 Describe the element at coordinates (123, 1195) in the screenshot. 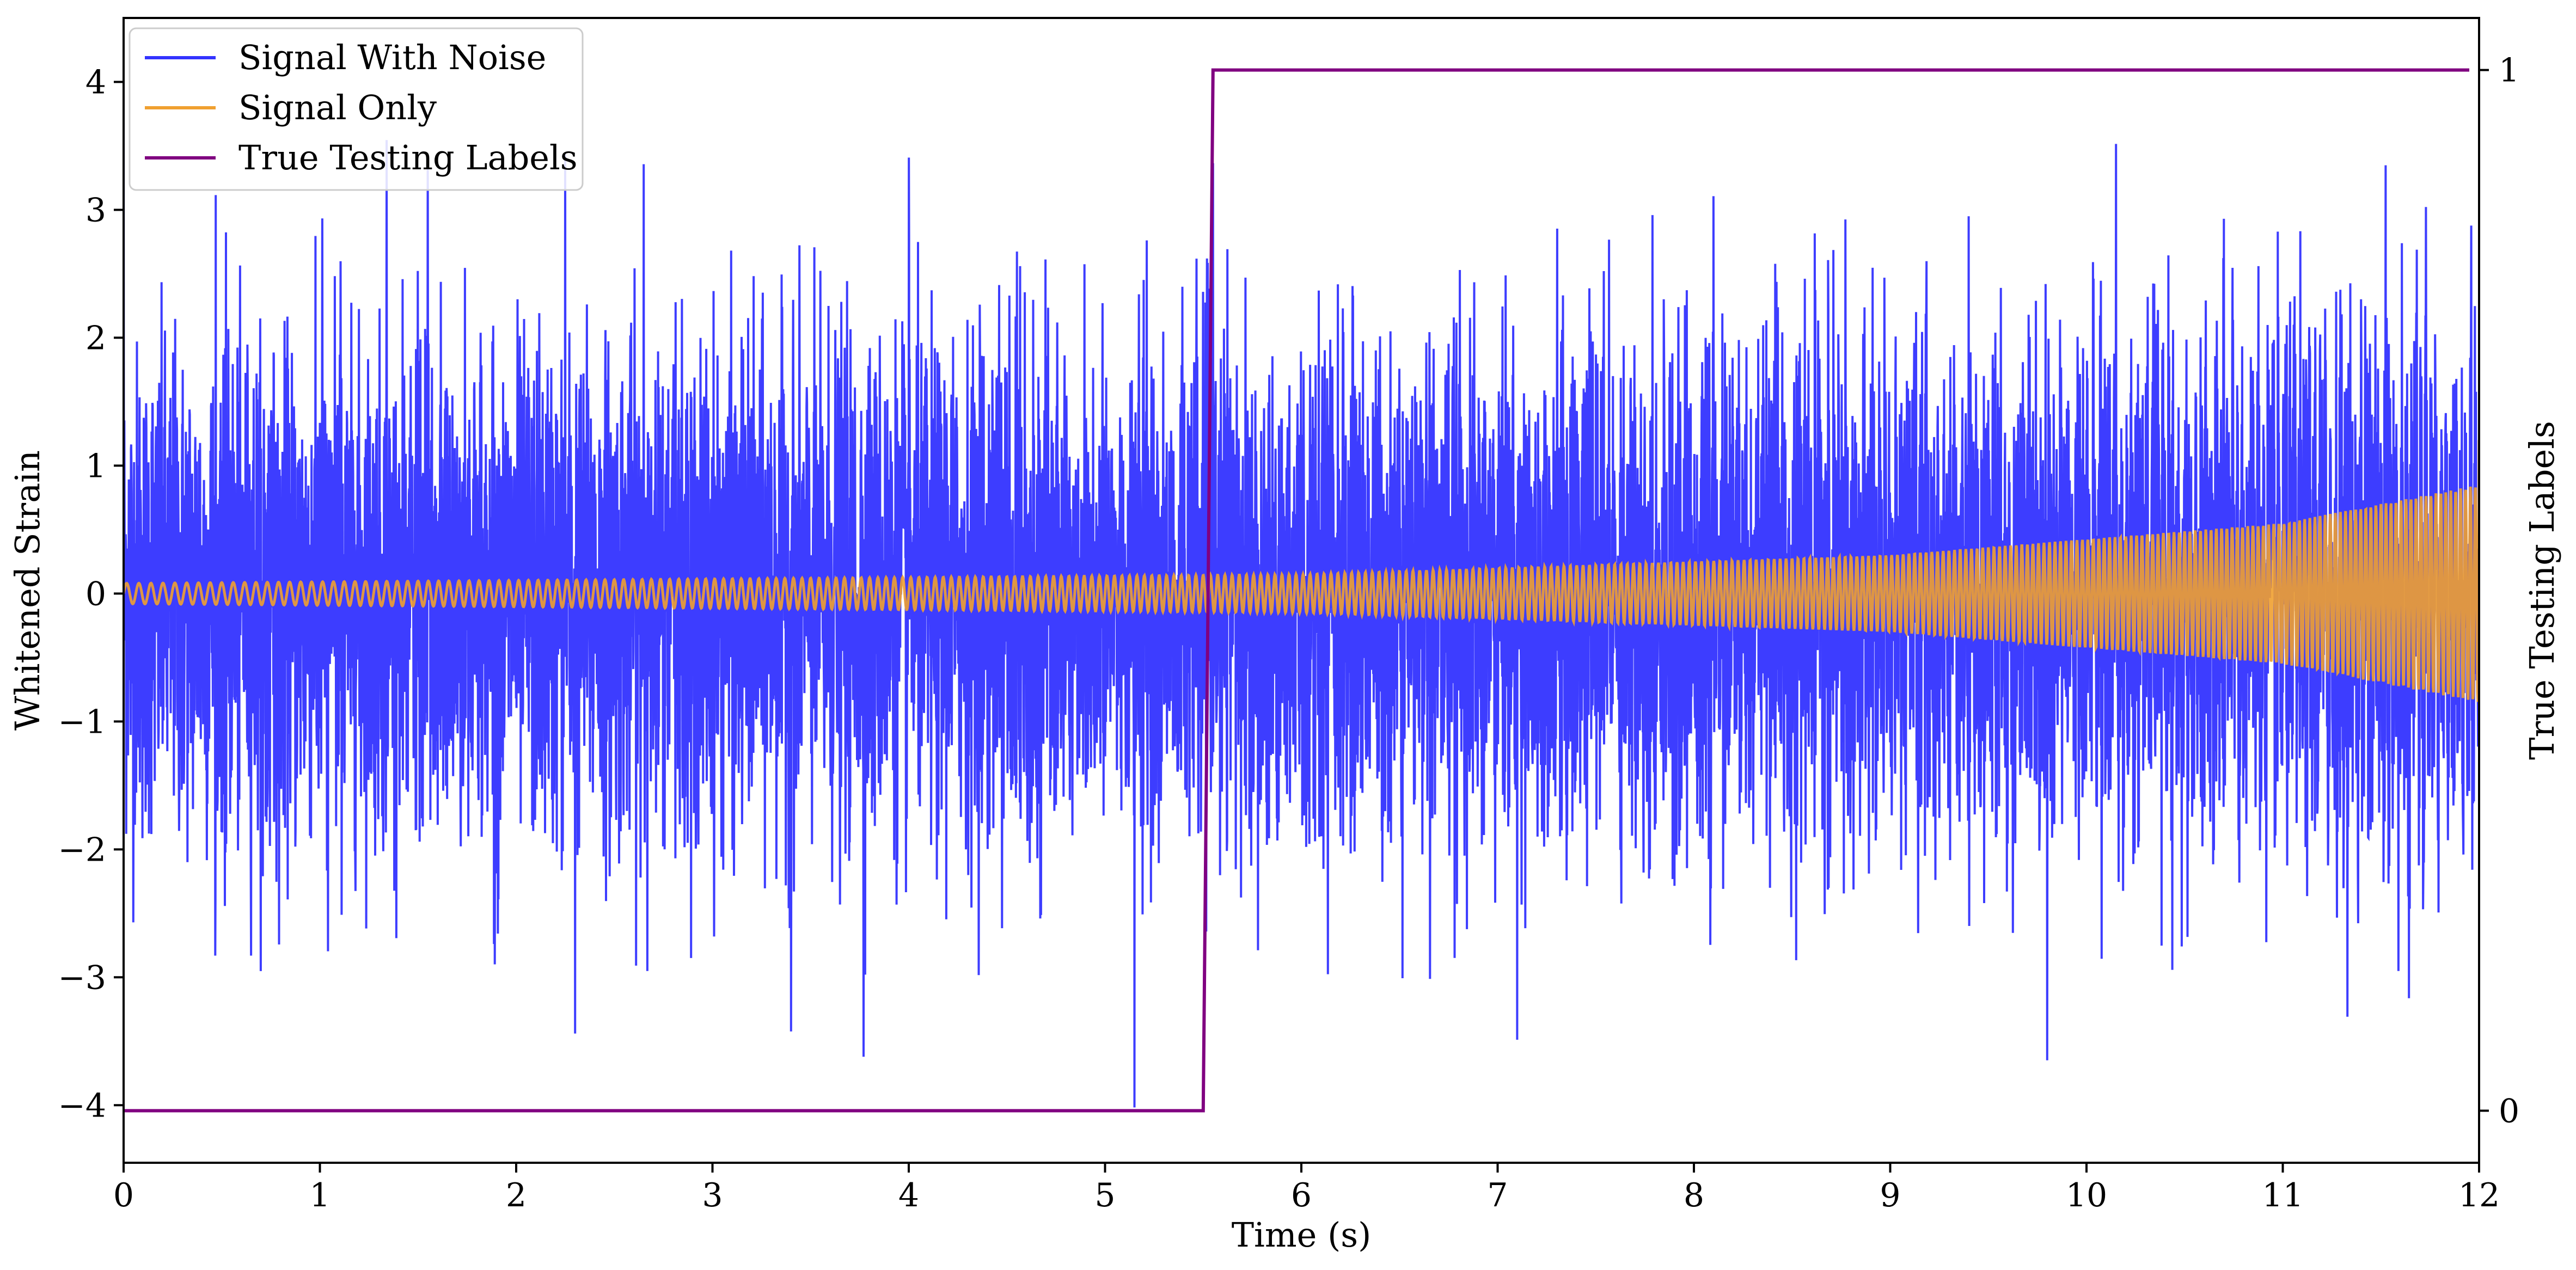

I see `x-tick-label: 0` at that location.